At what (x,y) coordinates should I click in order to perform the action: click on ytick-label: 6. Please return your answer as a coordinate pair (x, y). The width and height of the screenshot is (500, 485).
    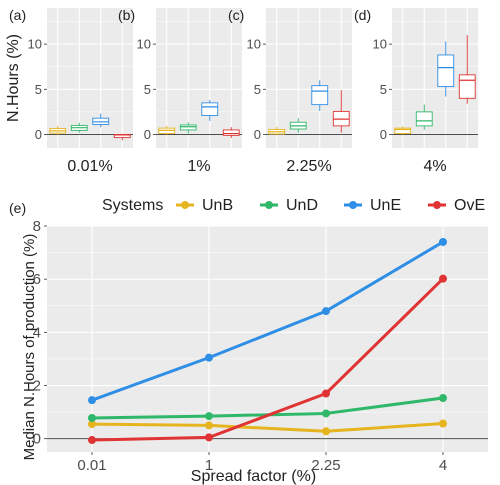
    Looking at the image, I should click on (37, 279).